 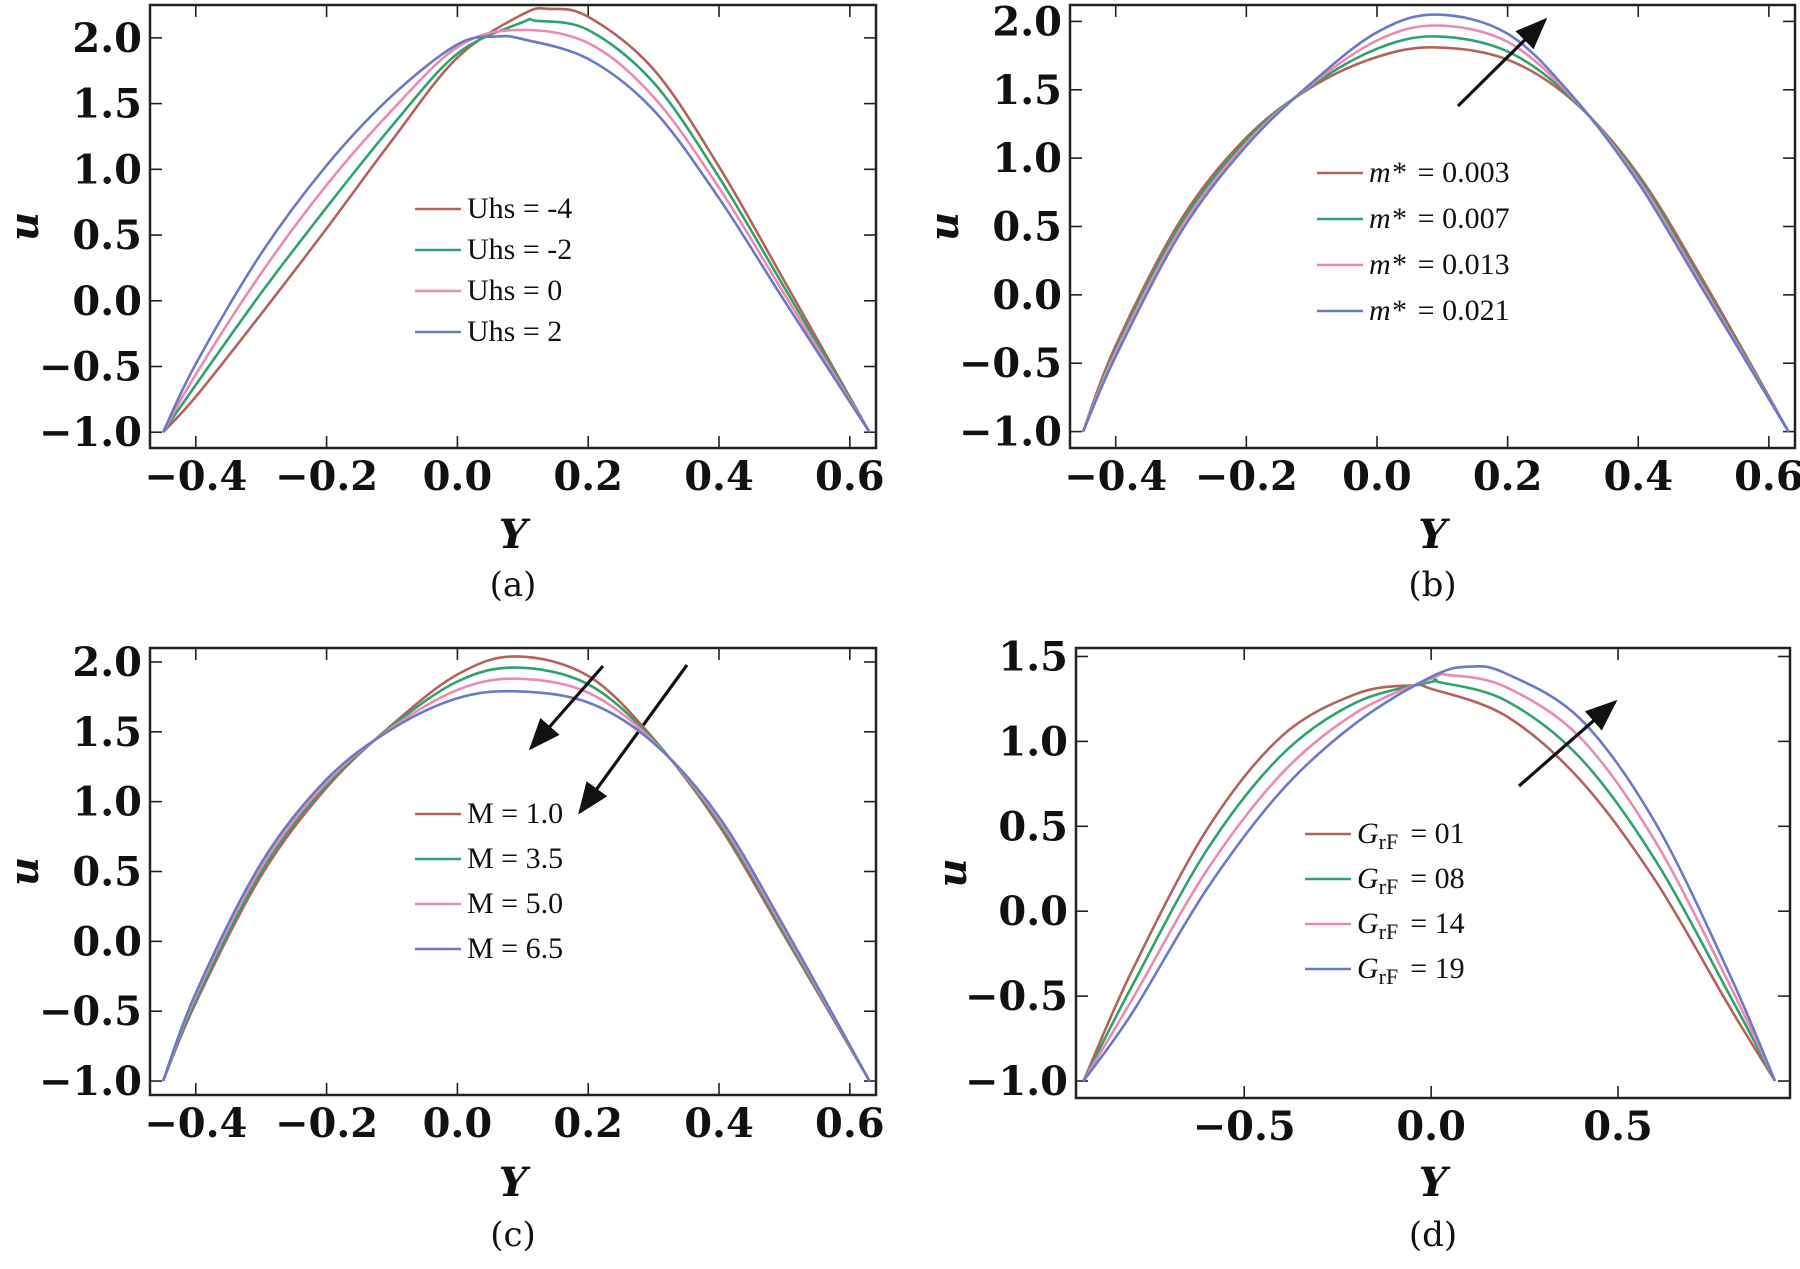 I want to click on legend-label: Uhs = -2, so click(x=519, y=249).